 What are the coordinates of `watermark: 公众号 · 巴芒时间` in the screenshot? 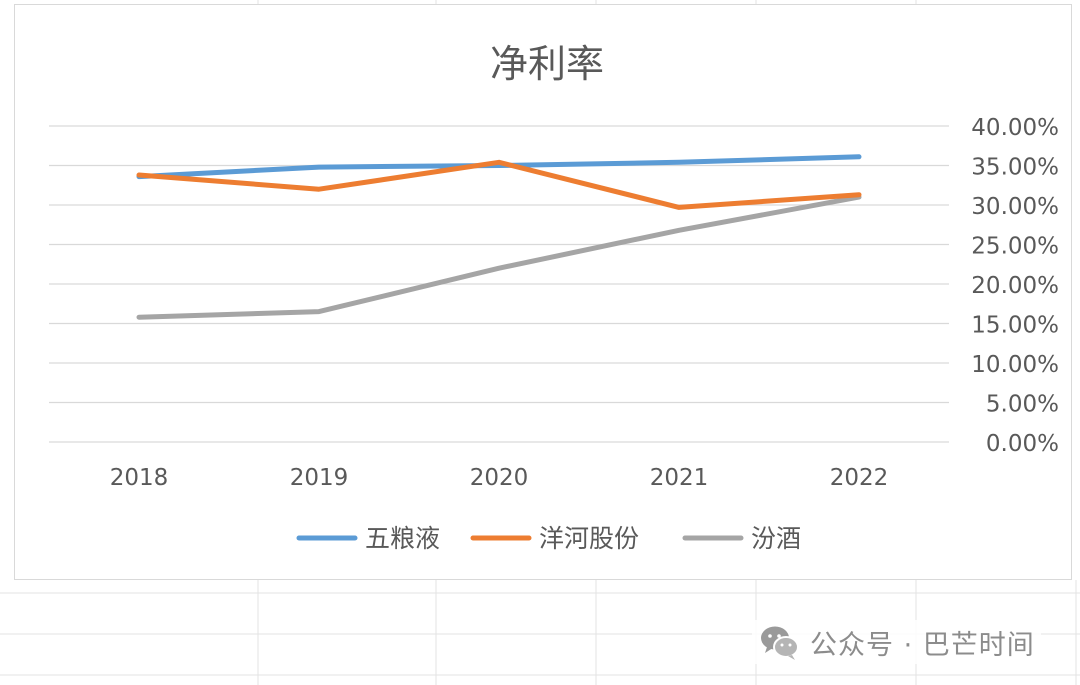 It's located at (896, 642).